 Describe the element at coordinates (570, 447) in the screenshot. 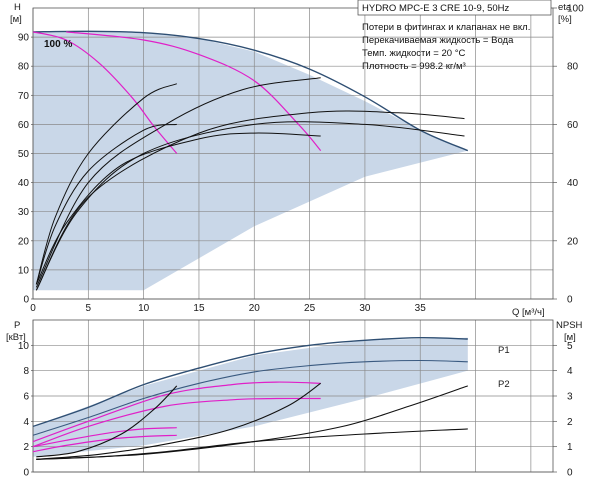

I see `y-tick-label-right: 1` at that location.